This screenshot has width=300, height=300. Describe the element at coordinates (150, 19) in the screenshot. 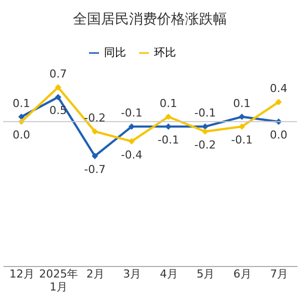

I see `chart-title: 全国居民消费价格涨跌幅` at that location.